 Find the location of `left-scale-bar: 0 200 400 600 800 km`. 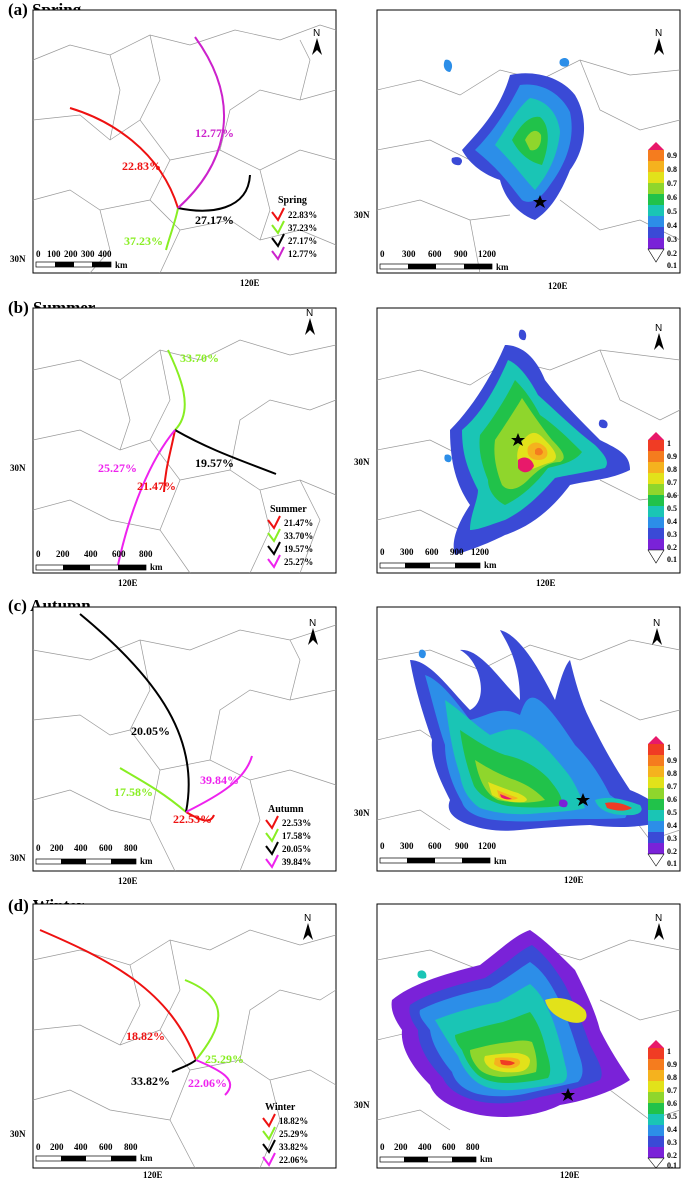

left-scale-bar: 0 200 400 600 800 km is located at coordinates (94, 1152).